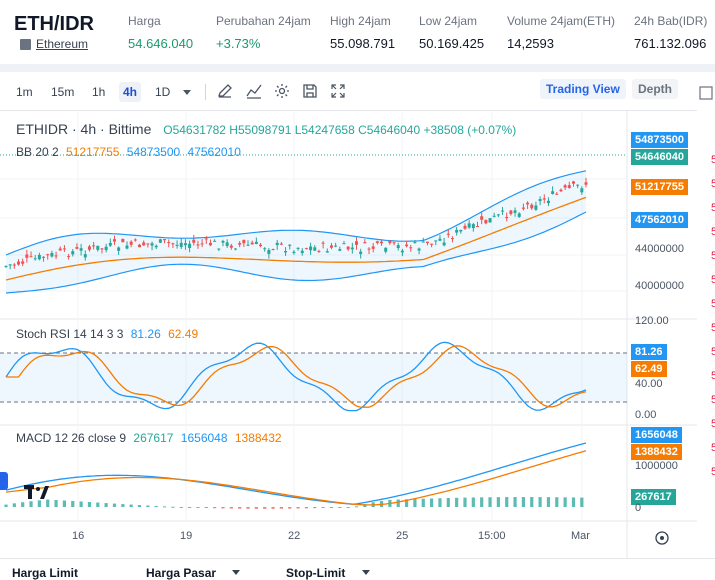 The width and height of the screenshot is (715, 580). I want to click on symbol-label: ETHIDR · 4h · Bittime, so click(84, 129).